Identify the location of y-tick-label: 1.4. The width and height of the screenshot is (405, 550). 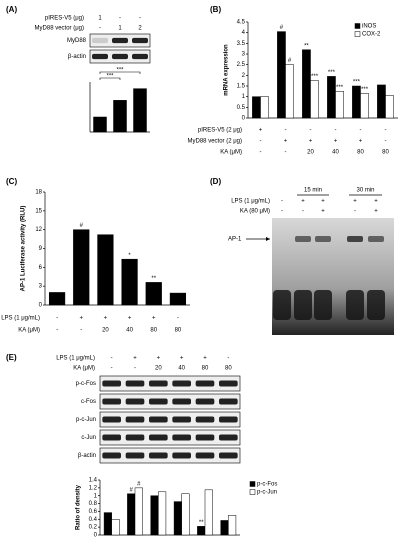
(93, 481).